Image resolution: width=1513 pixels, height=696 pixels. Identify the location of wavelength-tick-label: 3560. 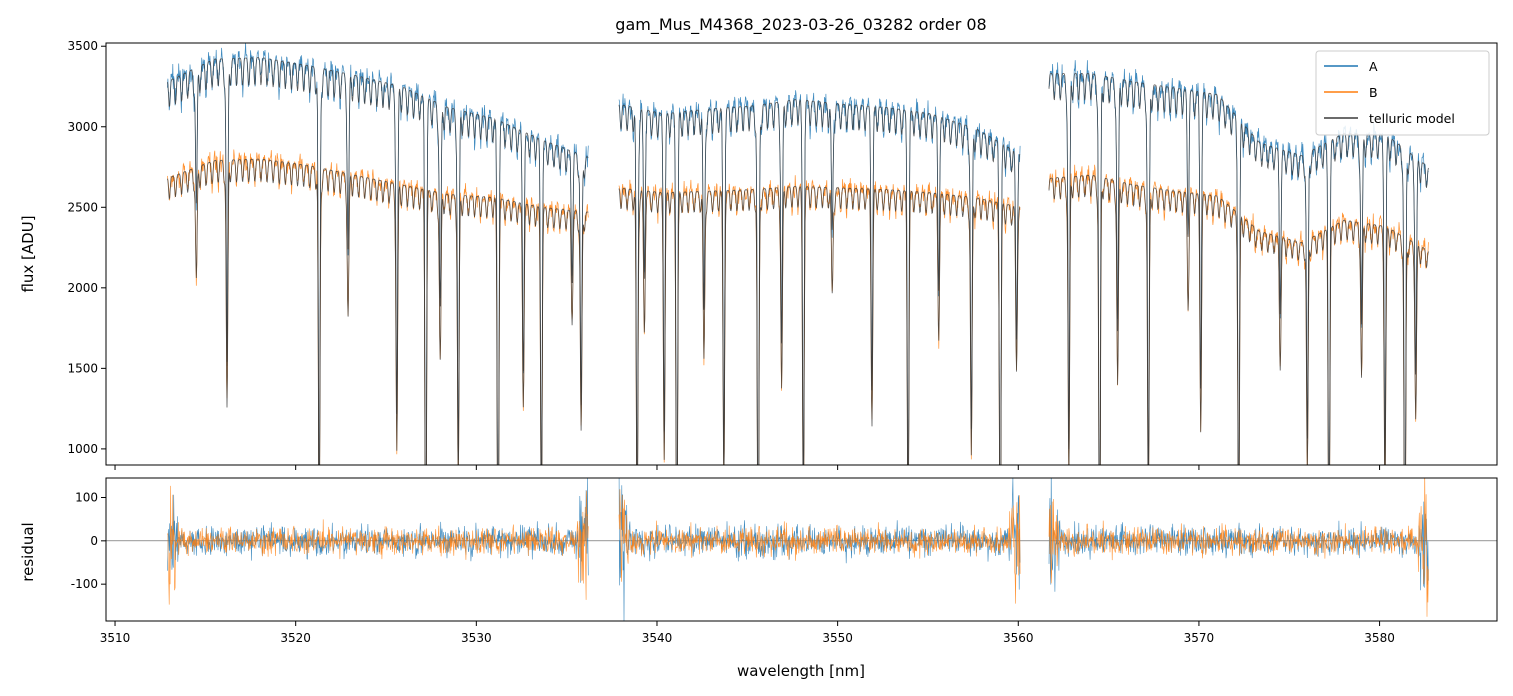
(1018, 638).